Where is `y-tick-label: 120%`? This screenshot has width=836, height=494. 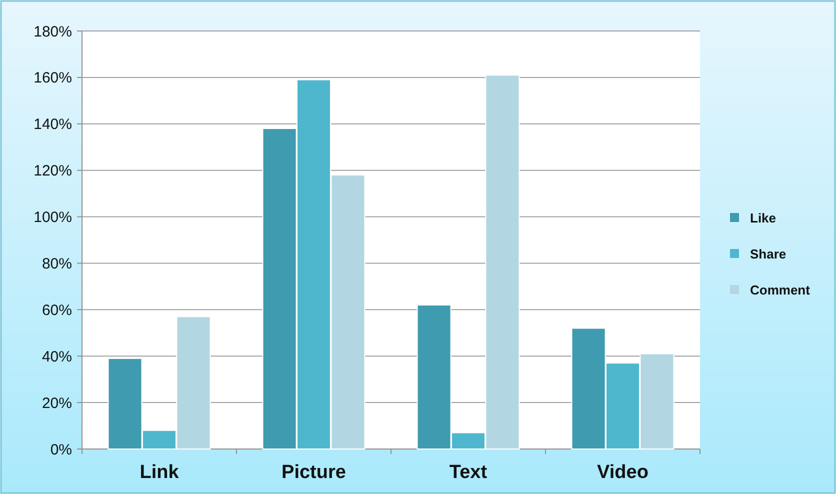 y-tick-label: 120% is located at coordinates (53, 171).